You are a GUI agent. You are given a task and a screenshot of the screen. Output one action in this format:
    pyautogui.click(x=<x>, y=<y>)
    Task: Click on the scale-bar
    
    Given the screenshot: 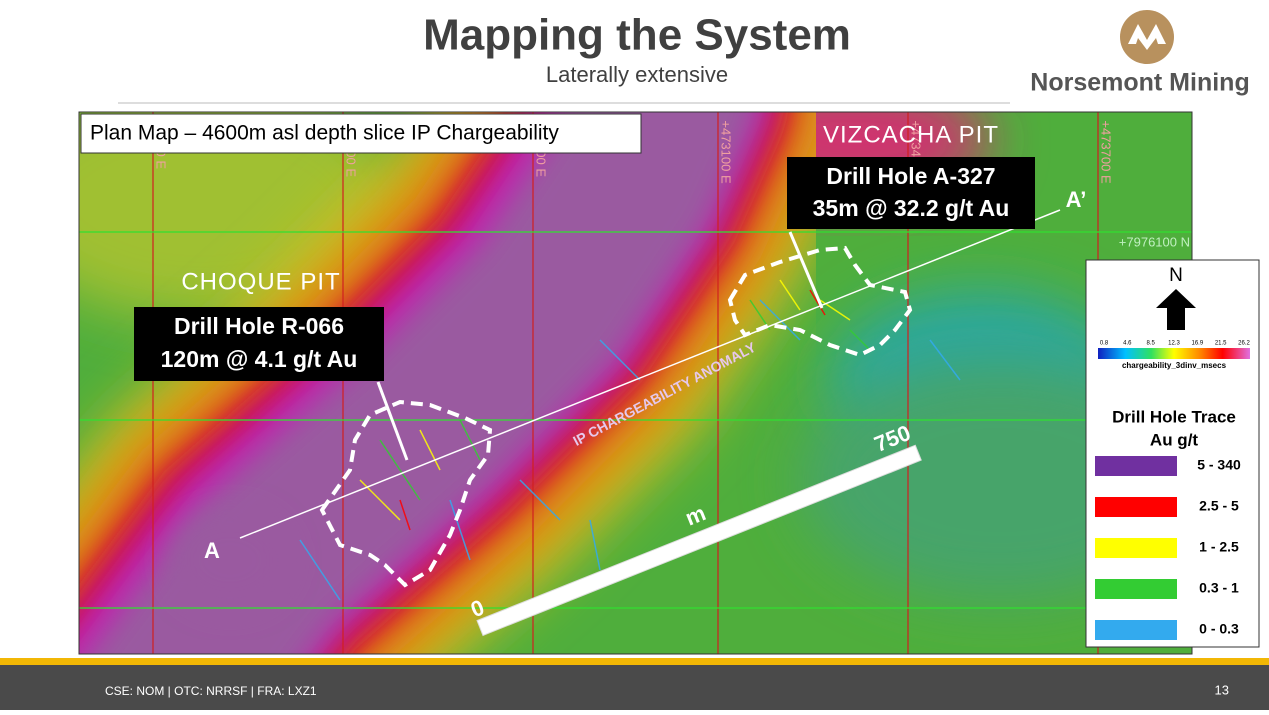 What is the action you would take?
    pyautogui.click(x=699, y=540)
    